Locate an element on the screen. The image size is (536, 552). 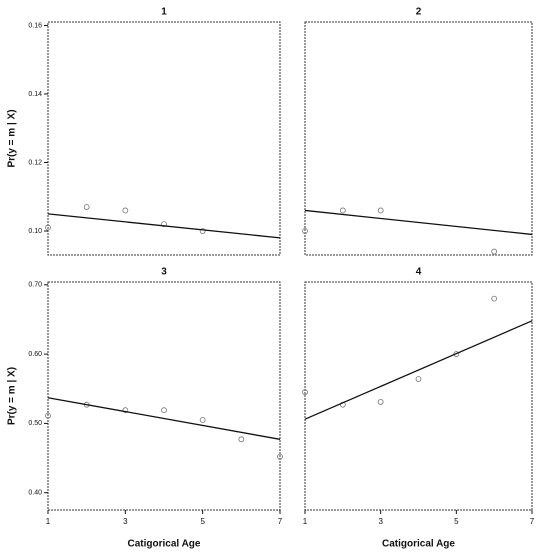
y-tick-label: 0.12 is located at coordinates (35, 162).